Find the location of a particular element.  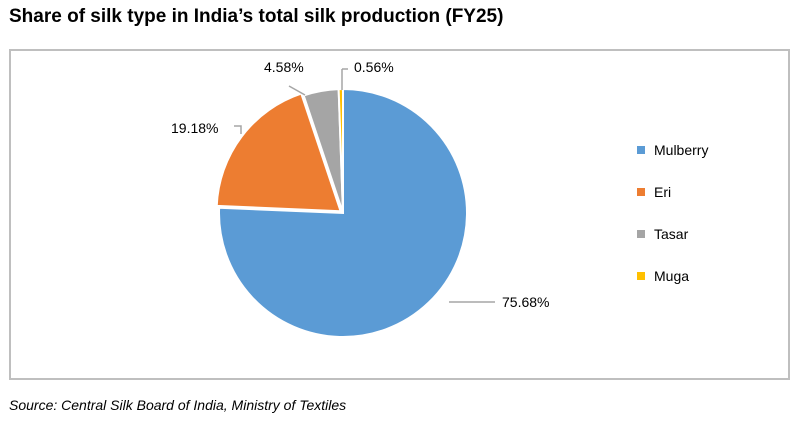

leader-line-tasar is located at coordinates (297, 90).